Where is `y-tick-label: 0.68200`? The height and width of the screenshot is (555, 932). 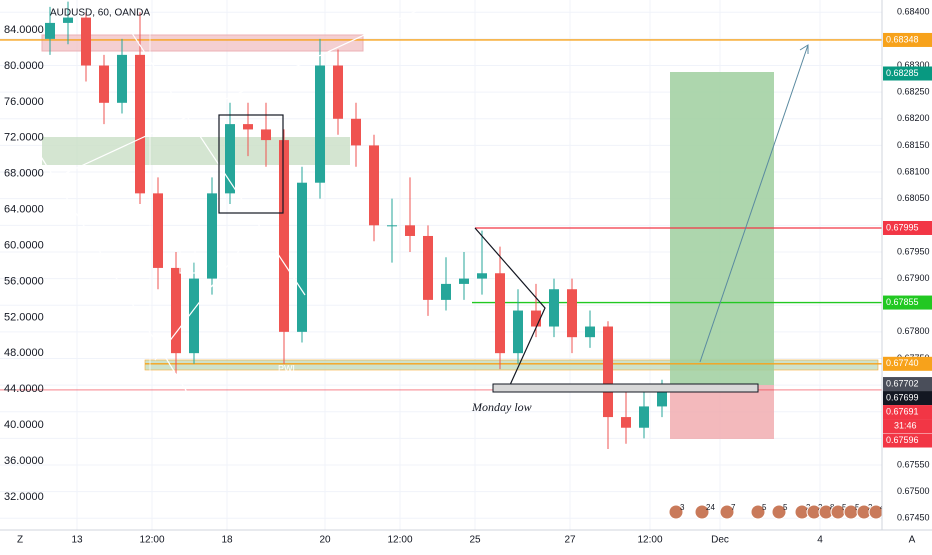 y-tick-label: 0.68200 is located at coordinates (913, 118).